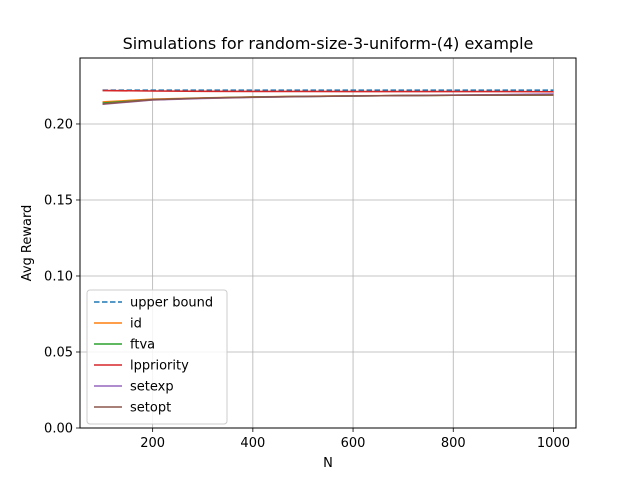 The height and width of the screenshot is (480, 640). I want to click on y-tick-label: 0.15, so click(58, 200).